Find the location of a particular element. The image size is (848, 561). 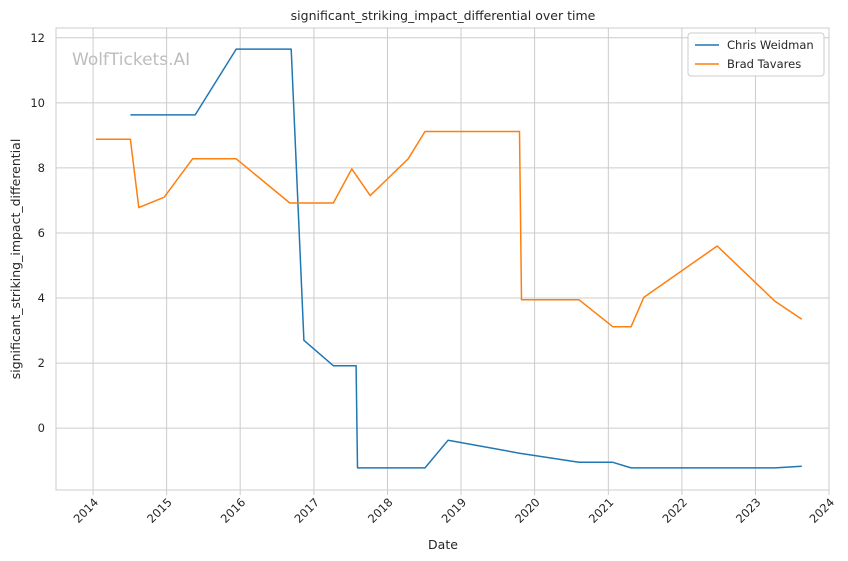

x-tick-label: 2018 is located at coordinates (380, 510).